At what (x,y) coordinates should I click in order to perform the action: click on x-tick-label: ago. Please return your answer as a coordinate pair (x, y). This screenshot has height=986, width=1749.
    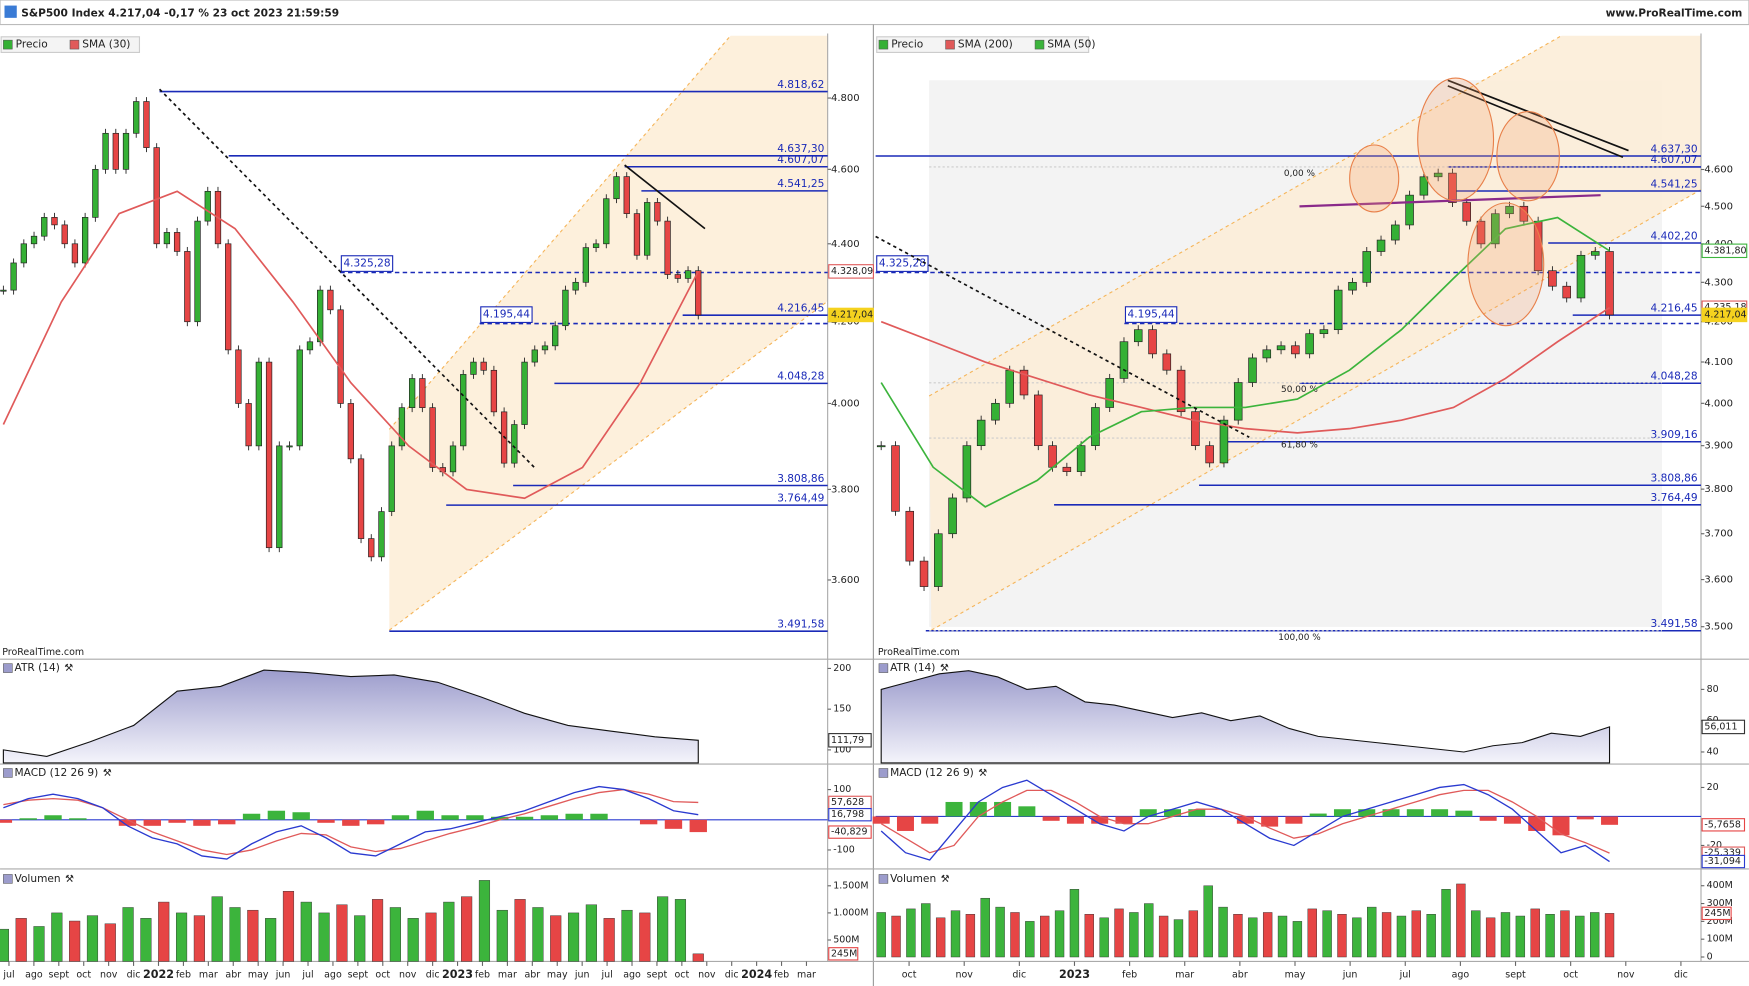
    Looking at the image, I should click on (333, 974).